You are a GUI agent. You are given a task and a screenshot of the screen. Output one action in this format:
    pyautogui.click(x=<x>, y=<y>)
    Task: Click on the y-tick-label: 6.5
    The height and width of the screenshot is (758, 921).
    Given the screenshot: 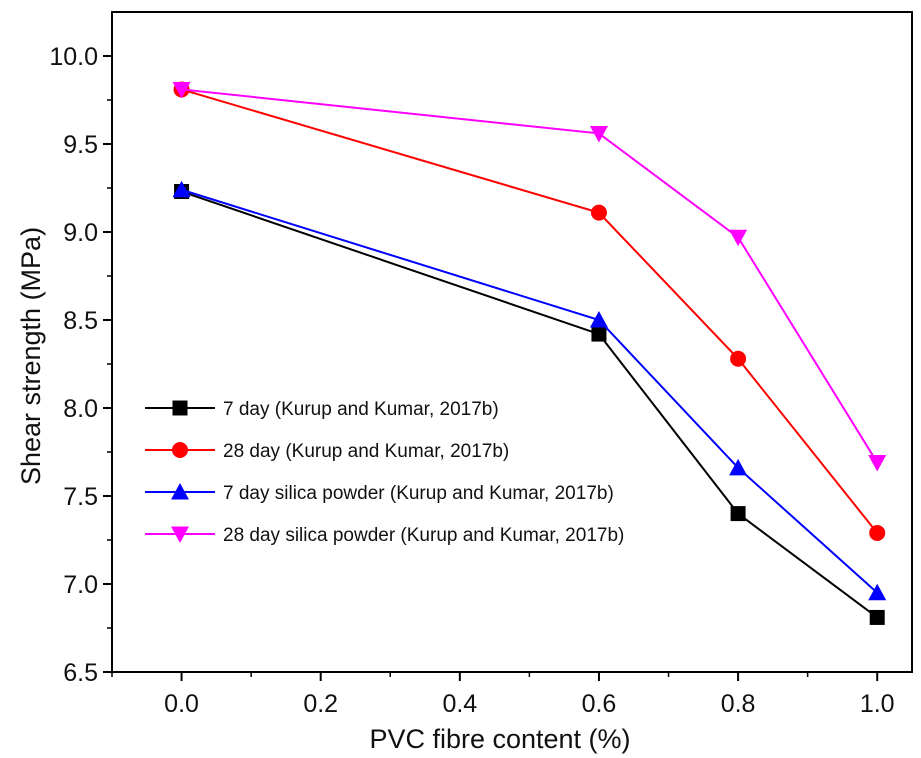 What is the action you would take?
    pyautogui.click(x=80, y=673)
    